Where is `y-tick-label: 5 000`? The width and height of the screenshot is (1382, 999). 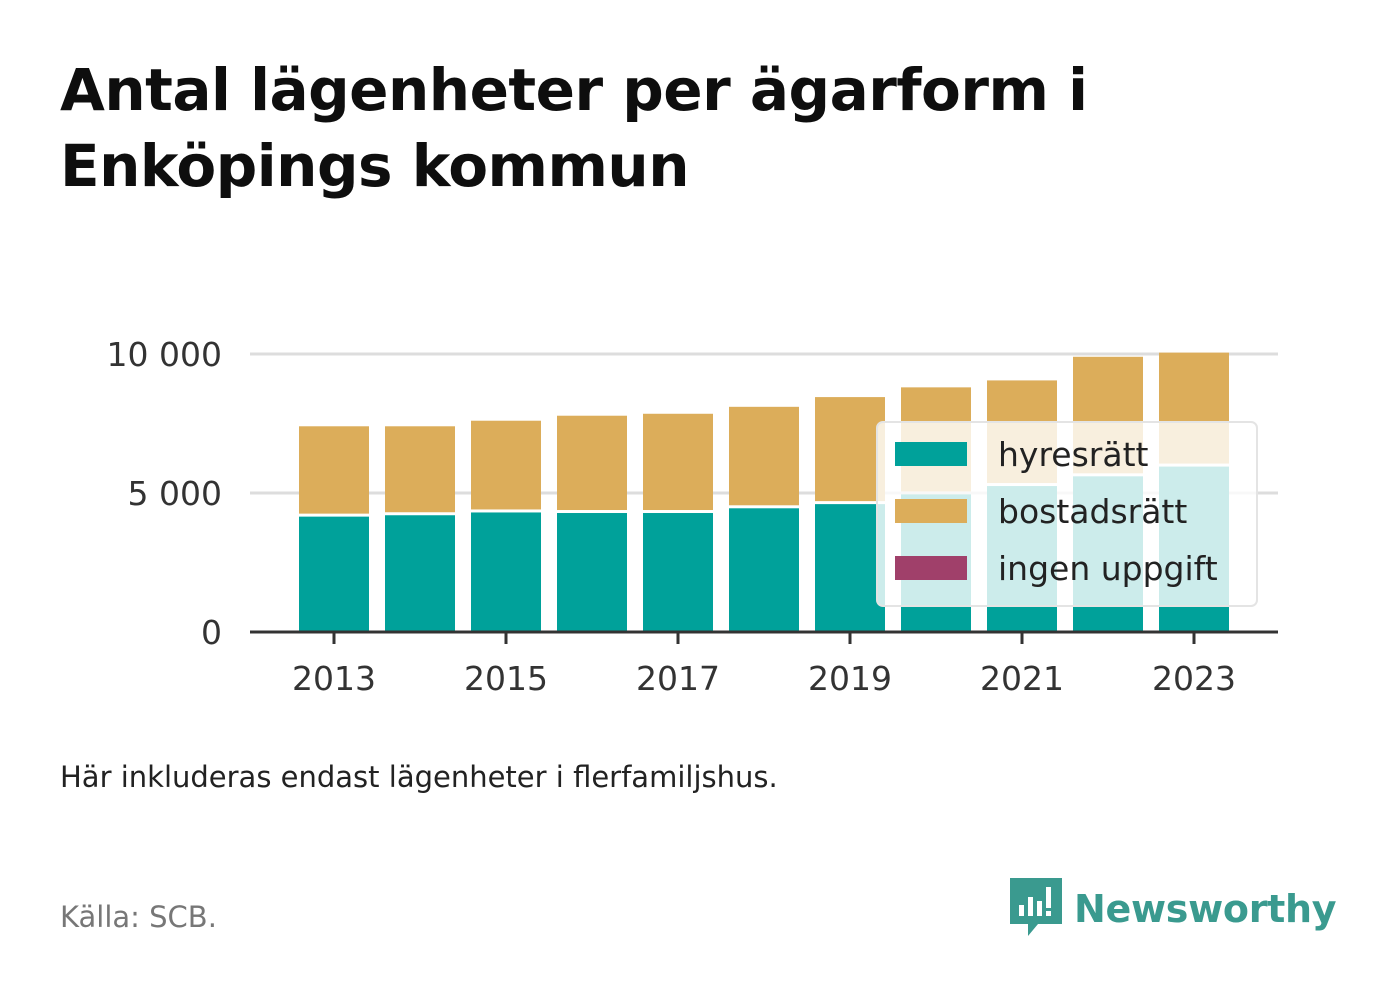
y-tick-label: 5 000 is located at coordinates (175, 493).